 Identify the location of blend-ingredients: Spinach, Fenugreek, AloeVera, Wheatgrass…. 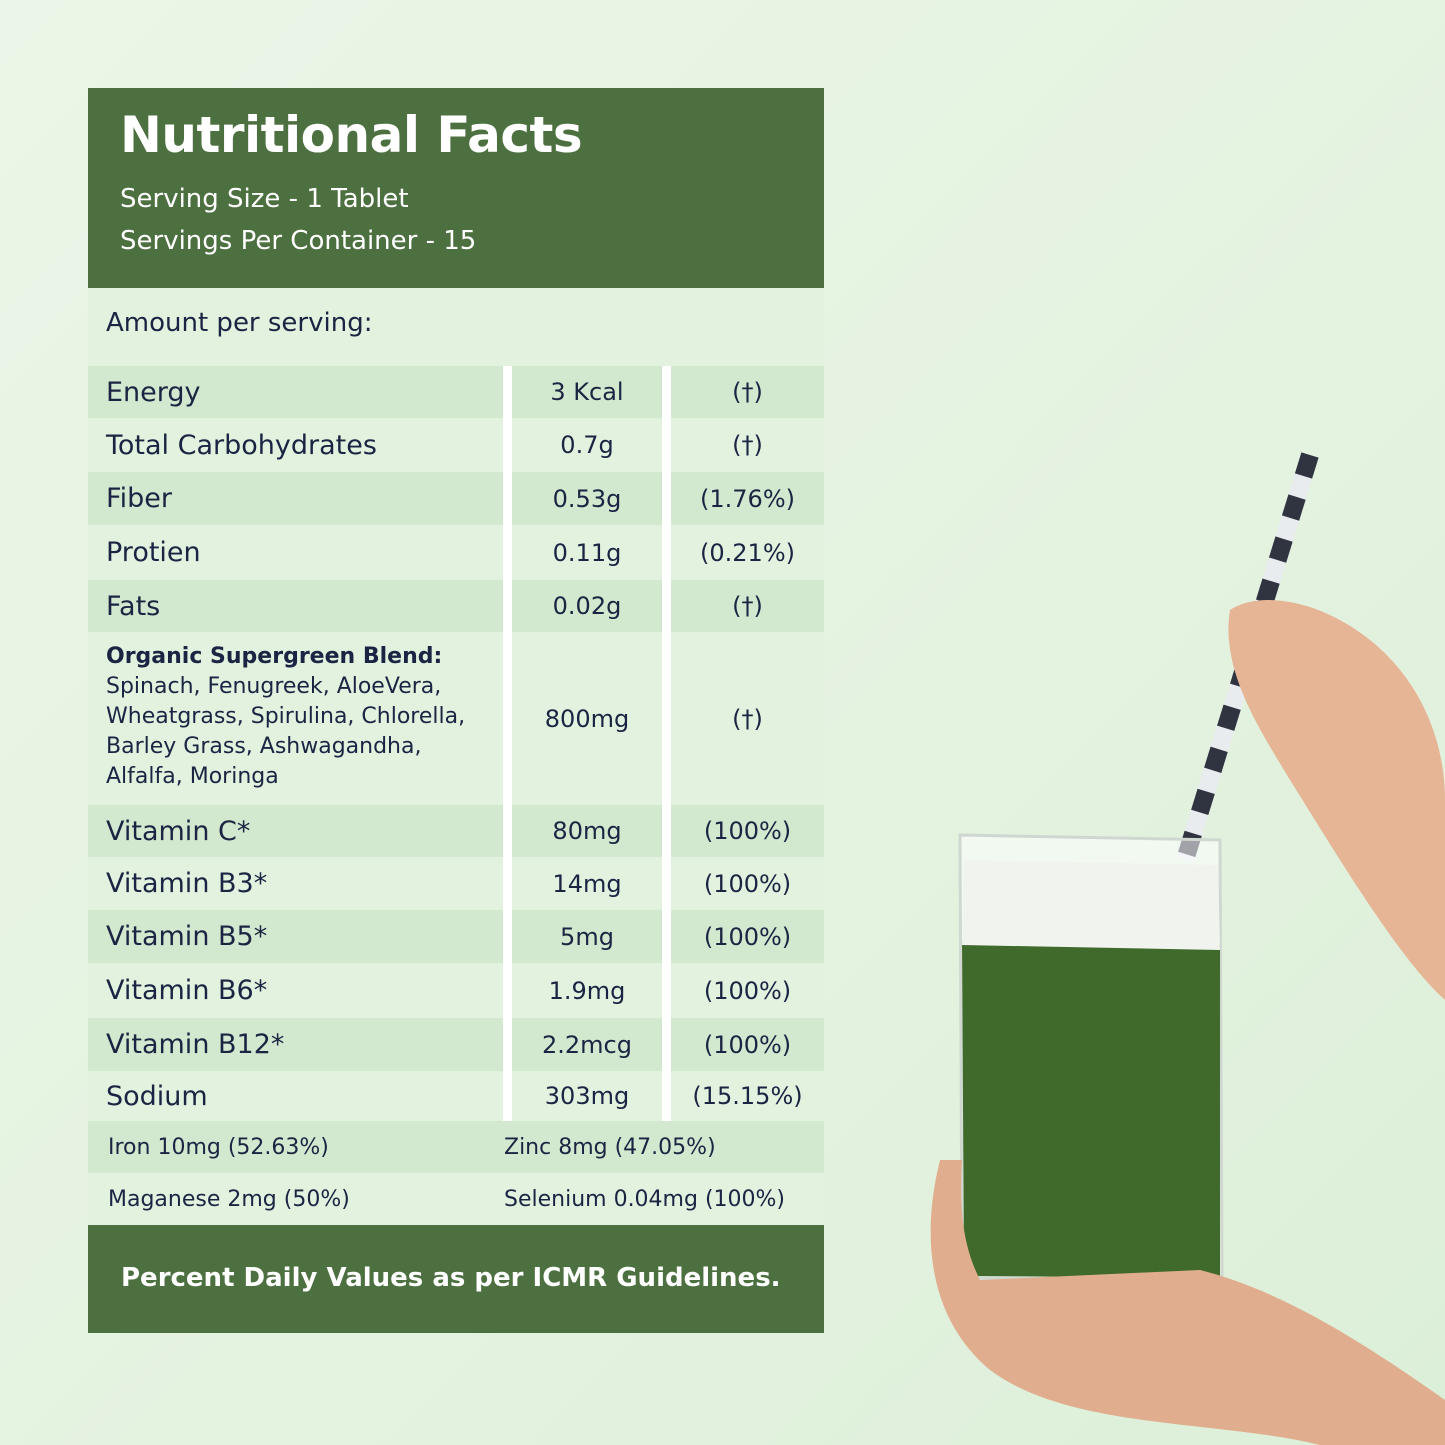
(286, 731).